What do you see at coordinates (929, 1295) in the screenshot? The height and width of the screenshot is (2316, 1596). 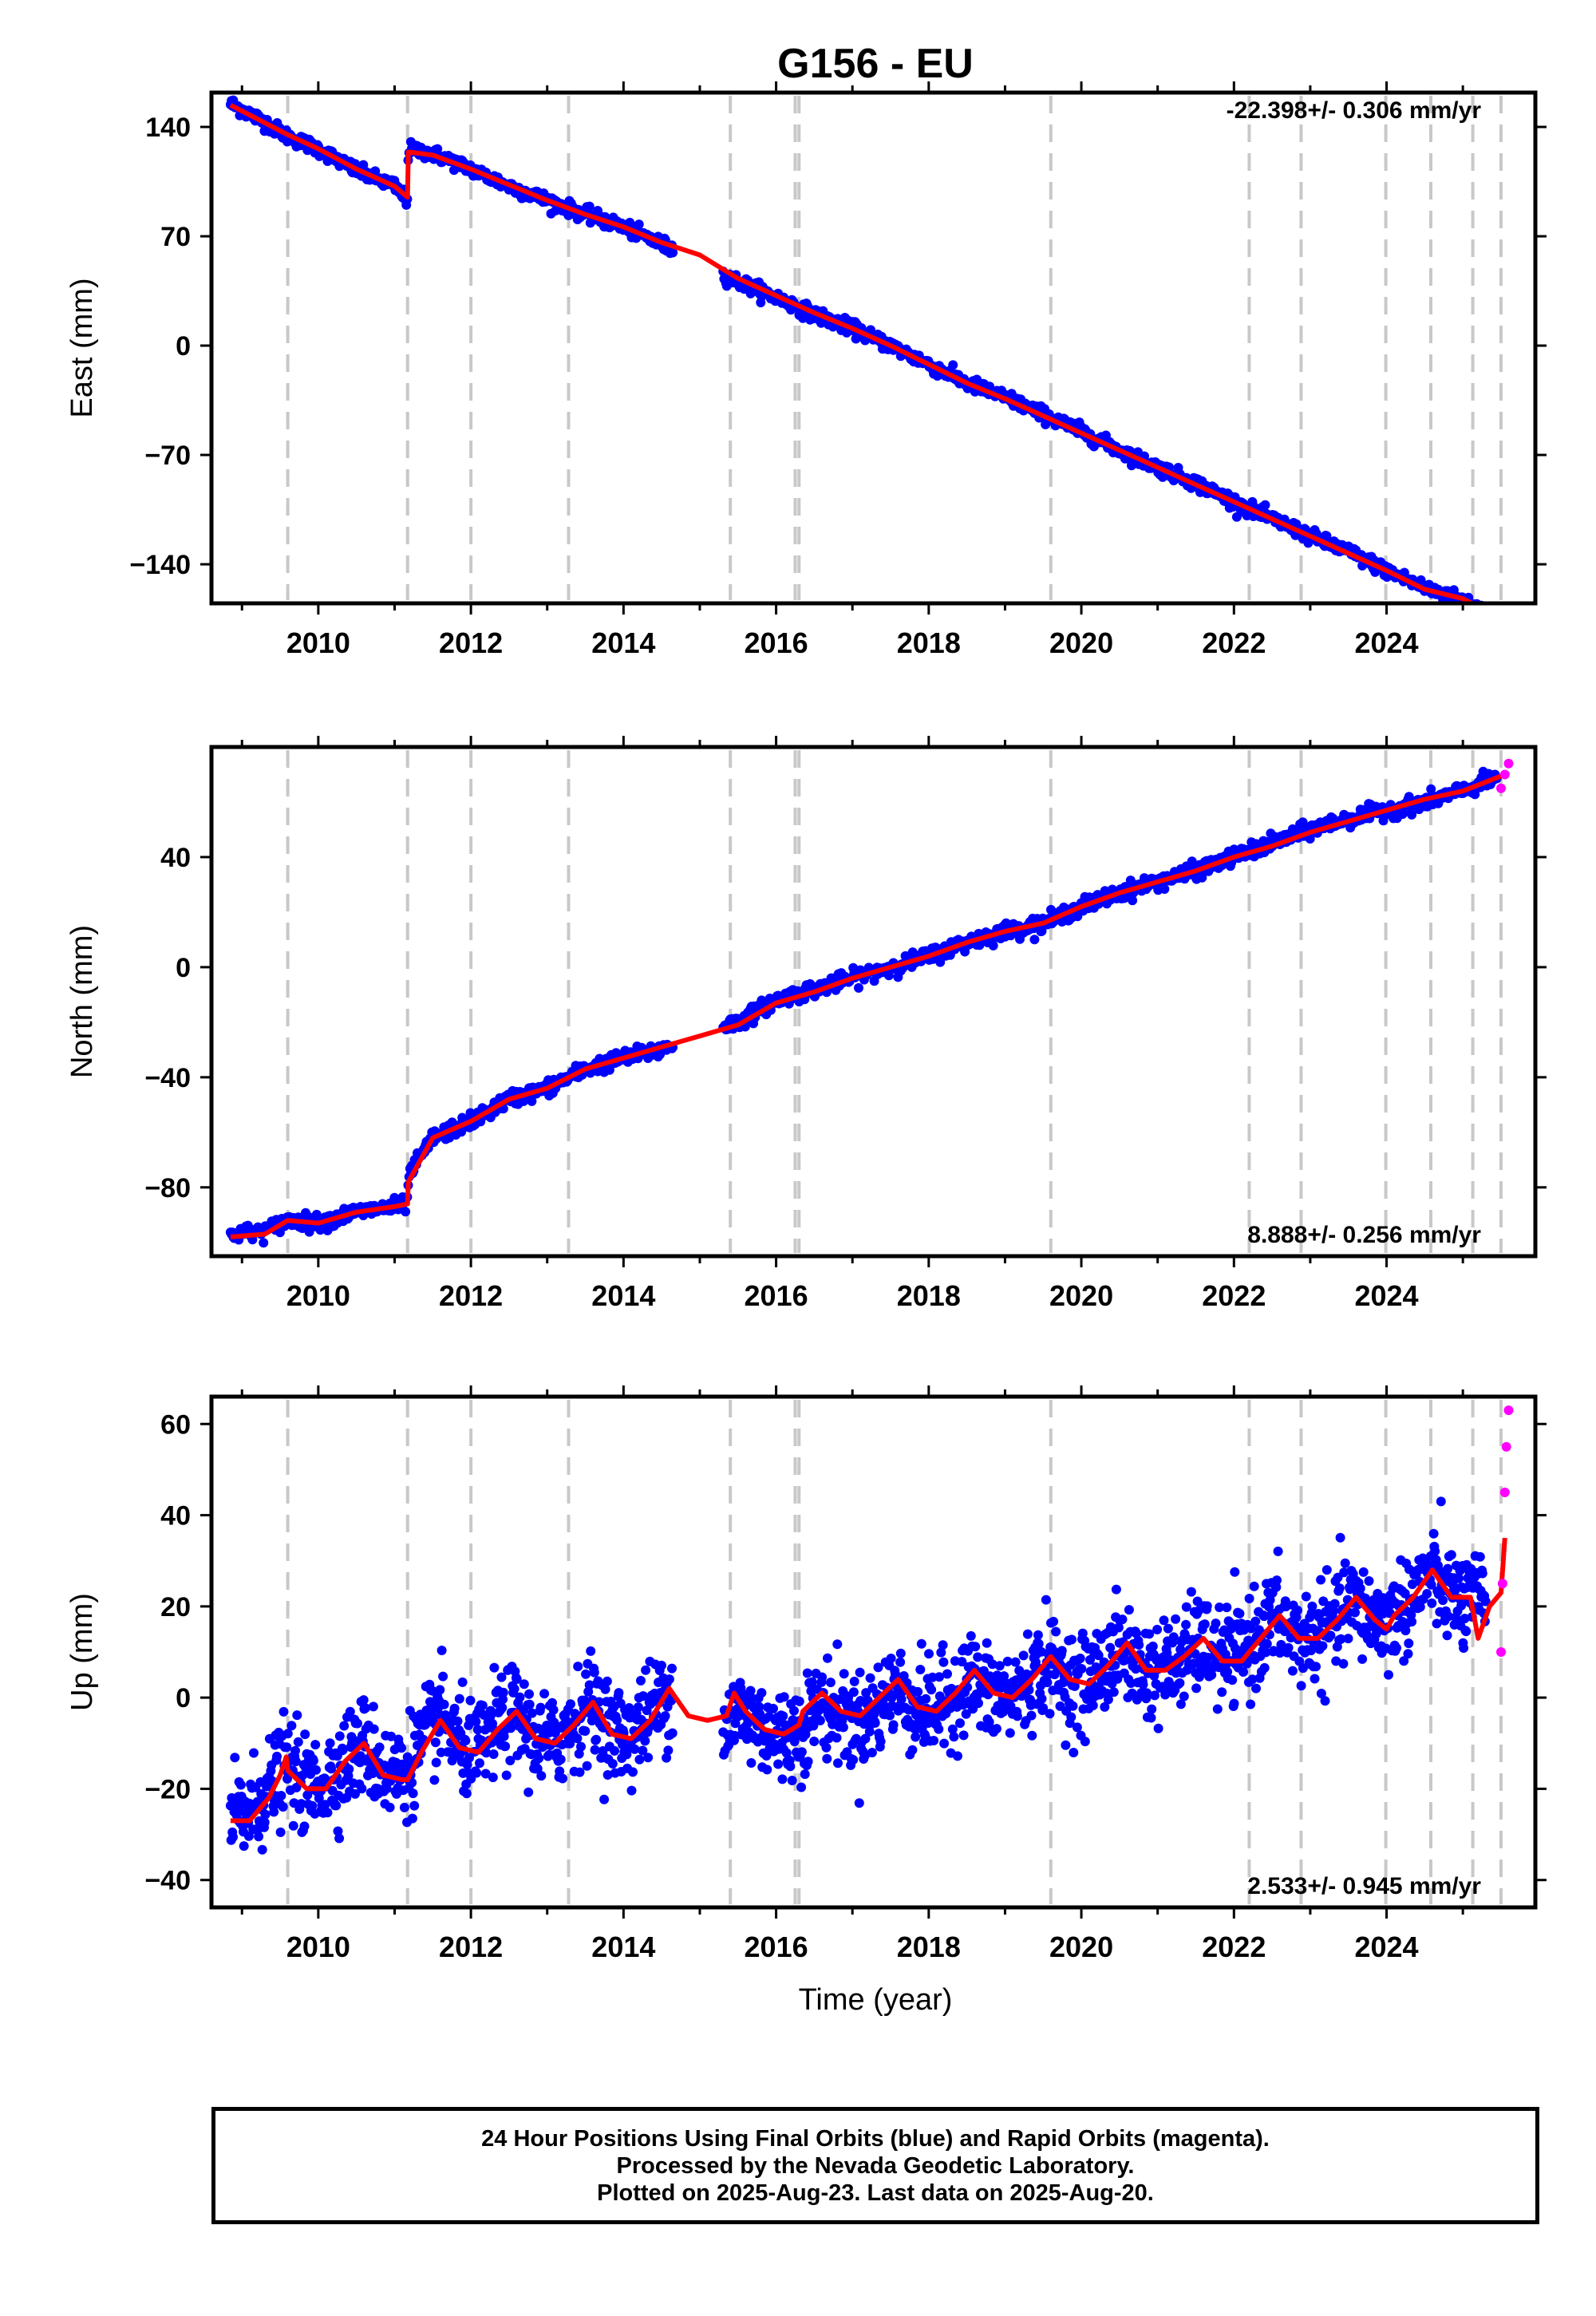 I see `x-tick-label: 2018` at bounding box center [929, 1295].